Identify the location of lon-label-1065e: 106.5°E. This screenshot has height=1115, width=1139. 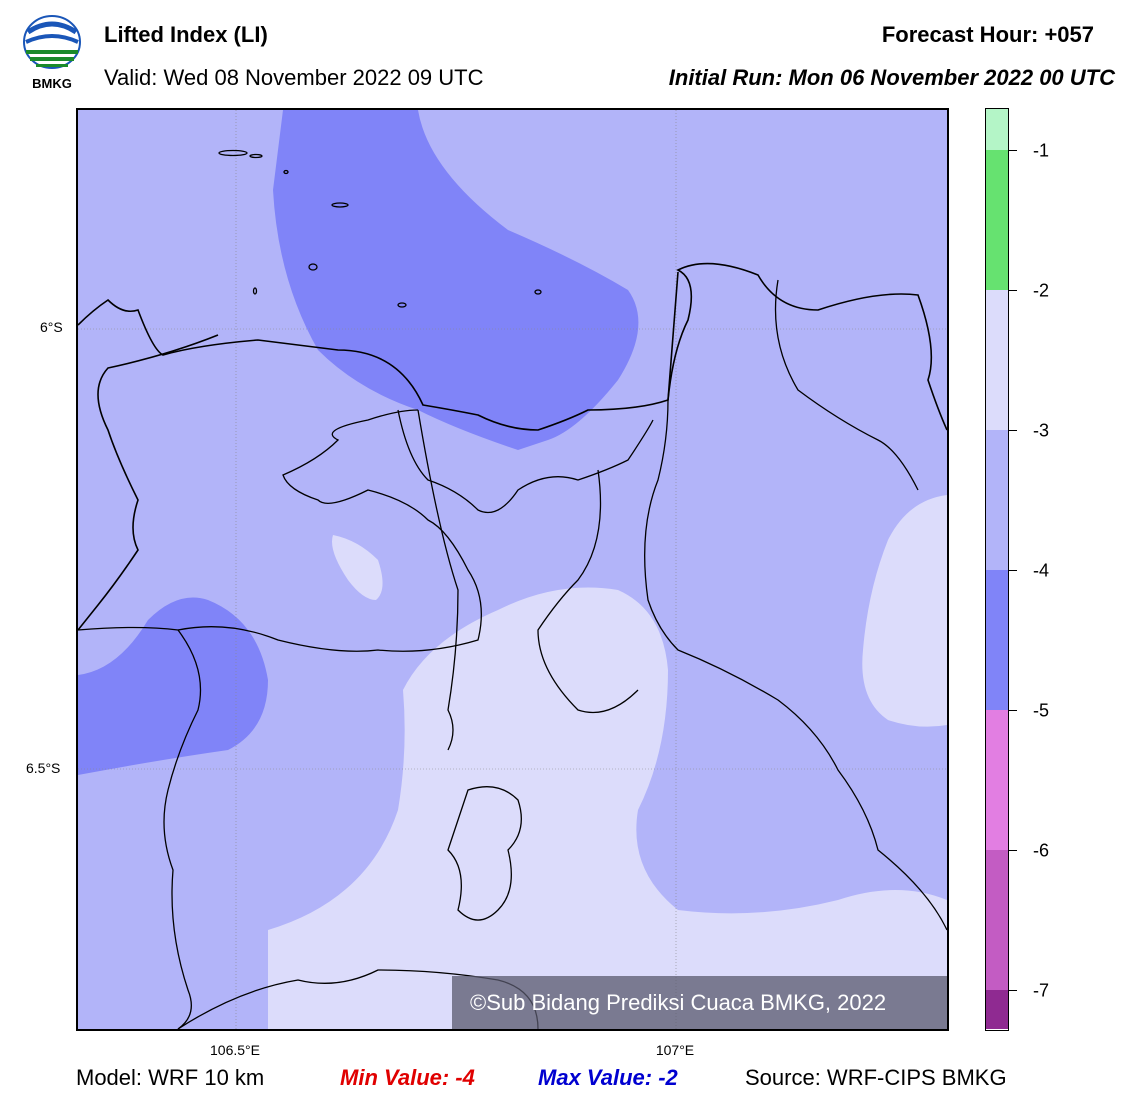
(235, 1050).